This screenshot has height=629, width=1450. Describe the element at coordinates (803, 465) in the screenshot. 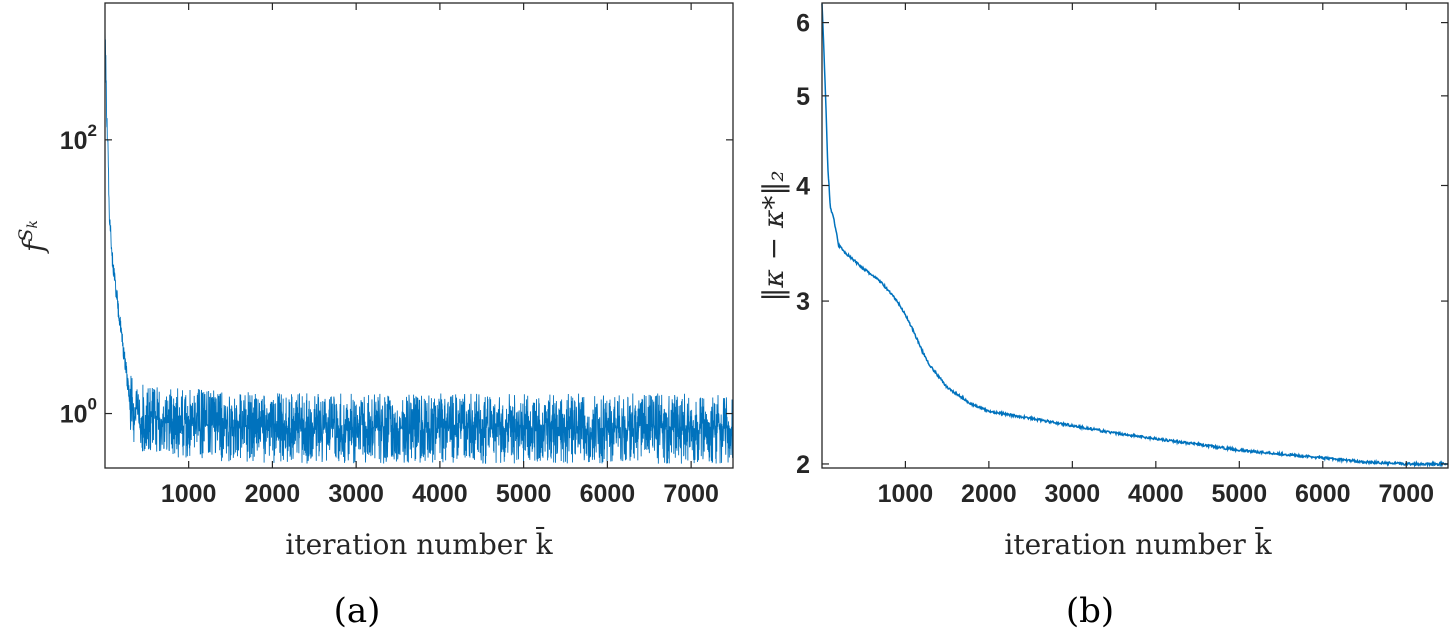

I see `y-tick-label: 2` at that location.